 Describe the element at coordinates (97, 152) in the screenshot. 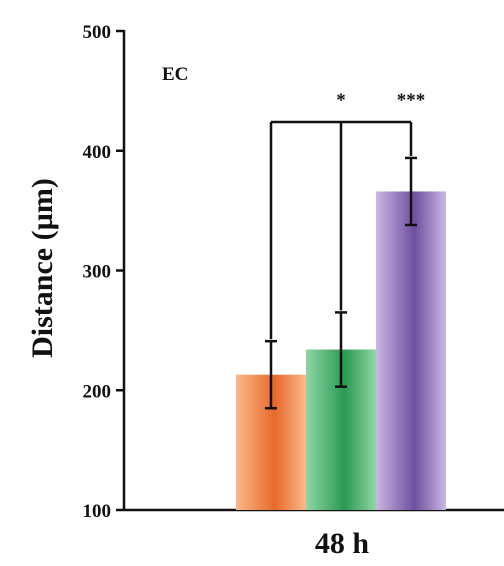

I see `y-tick-label: 400` at that location.